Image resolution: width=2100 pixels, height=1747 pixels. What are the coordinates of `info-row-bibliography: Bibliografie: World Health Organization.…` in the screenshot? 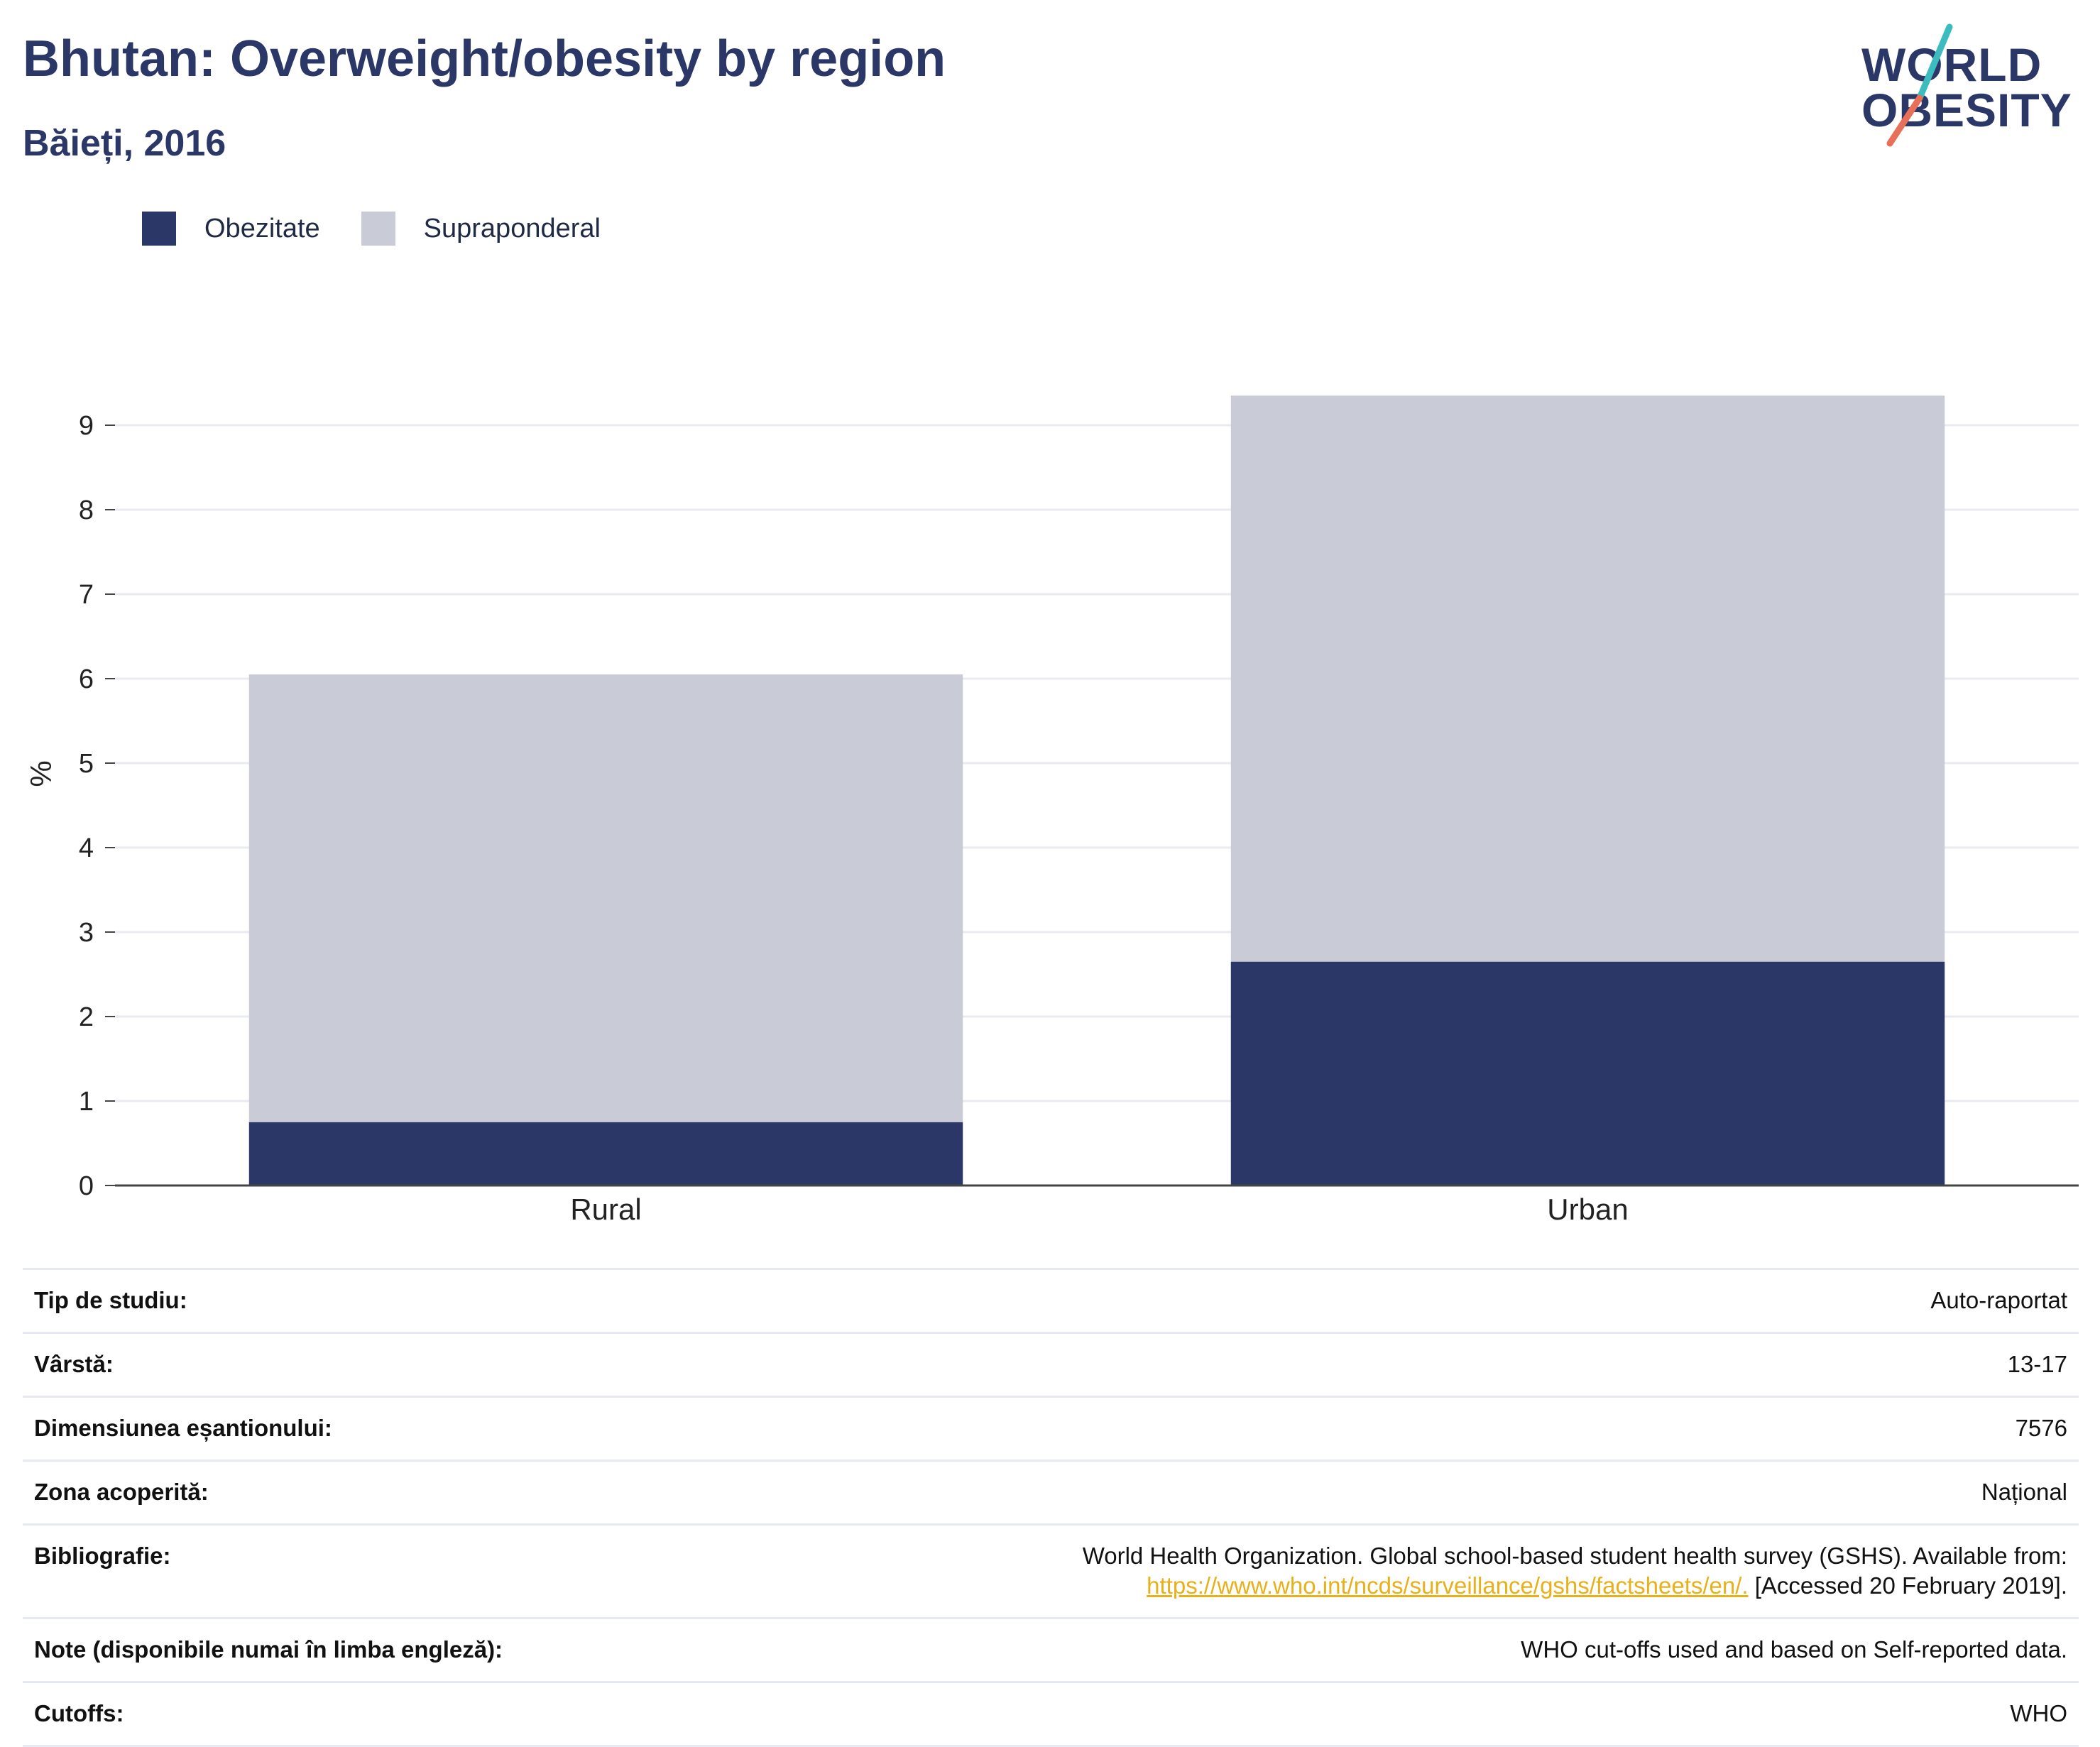 It's located at (1051, 1571).